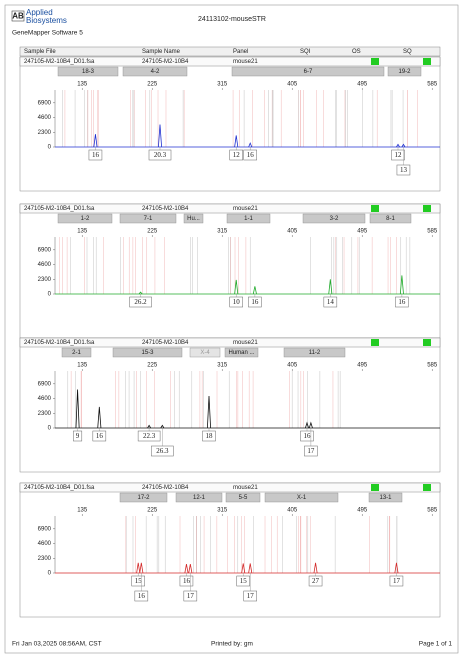 Image resolution: width=464 pixels, height=658 pixels. I want to click on marker-label: 1-1, so click(248, 219).